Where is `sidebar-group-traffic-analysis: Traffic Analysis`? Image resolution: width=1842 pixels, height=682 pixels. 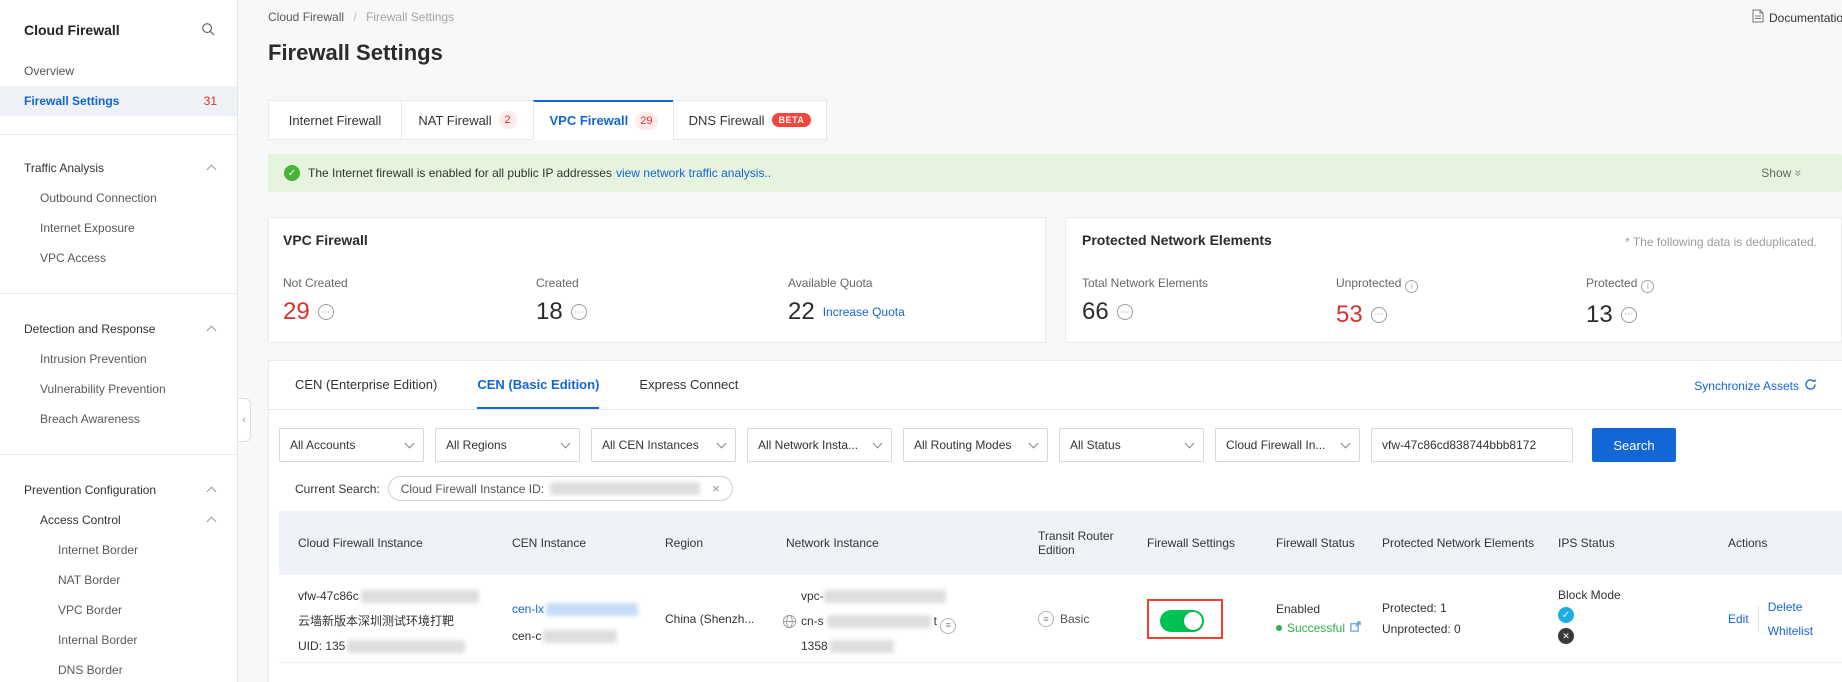 sidebar-group-traffic-analysis: Traffic Analysis is located at coordinates (118, 168).